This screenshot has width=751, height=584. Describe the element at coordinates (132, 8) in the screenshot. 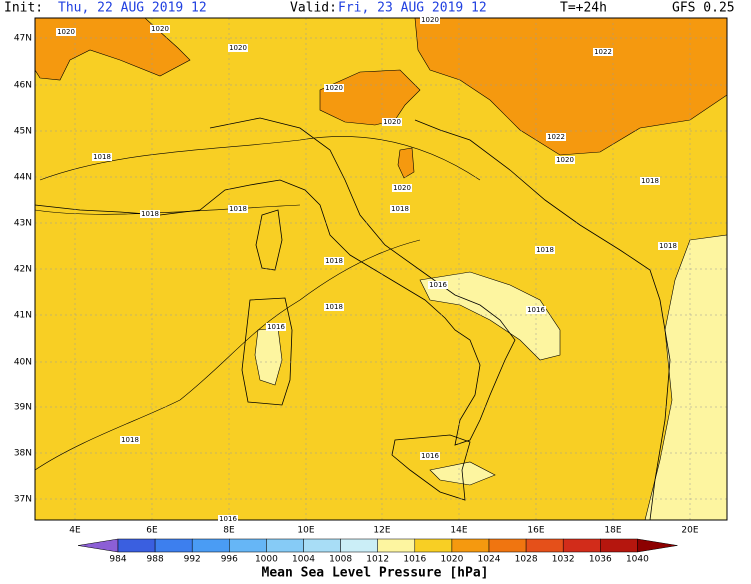

I see `init-value: Thu, 22 AUG 2019 12` at that location.